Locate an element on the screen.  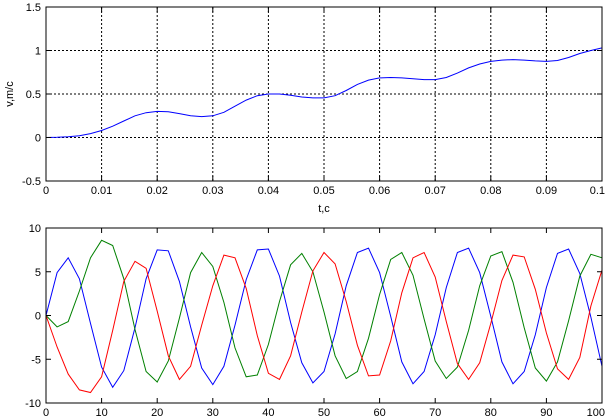
velocity-x-axis-label: t,c is located at coordinates (324, 209).